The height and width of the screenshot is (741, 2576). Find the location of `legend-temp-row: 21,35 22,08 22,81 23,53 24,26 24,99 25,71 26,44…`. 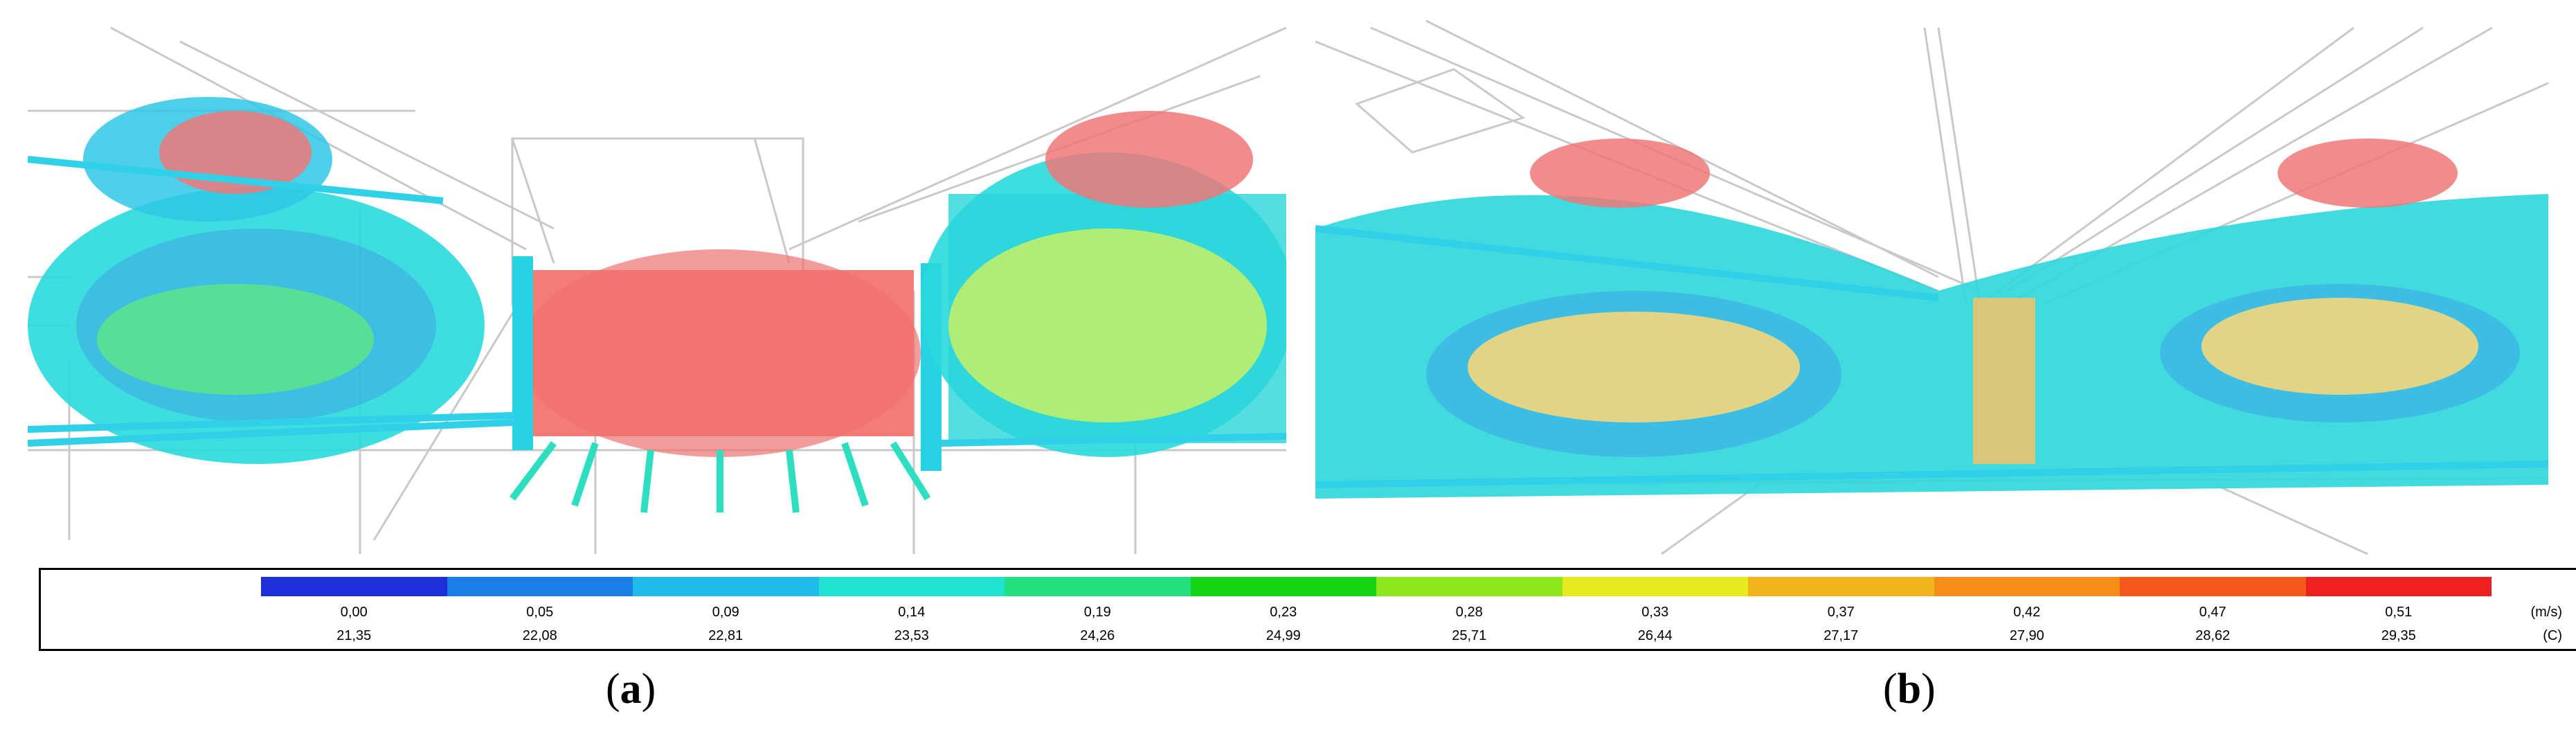

legend-temp-row: 21,35 22,08 22,81 23,53 24,26 24,99 25,71 26,44… is located at coordinates (1376, 636).